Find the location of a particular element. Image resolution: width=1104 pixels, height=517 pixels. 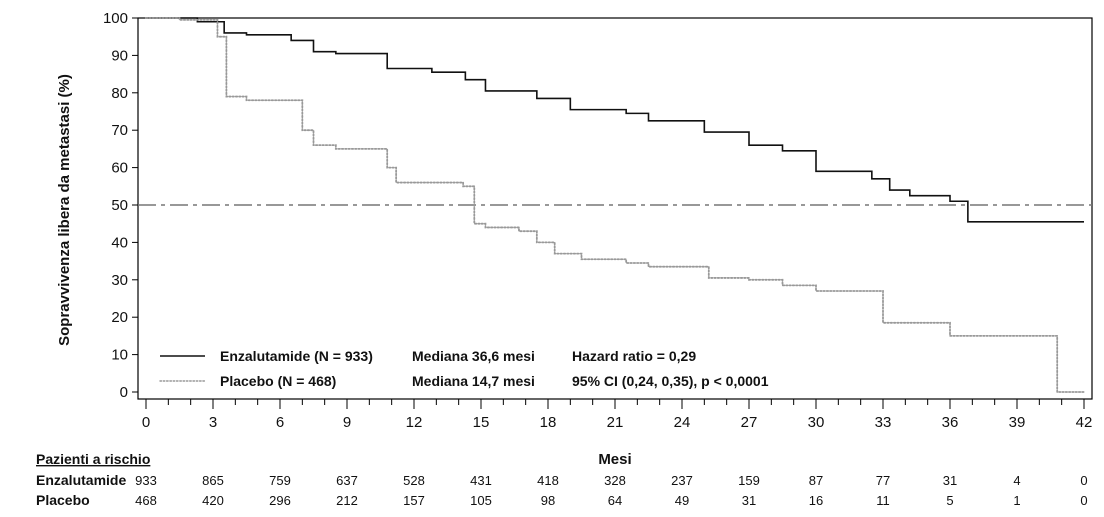

x-tick-label: 12 is located at coordinates (414, 422).